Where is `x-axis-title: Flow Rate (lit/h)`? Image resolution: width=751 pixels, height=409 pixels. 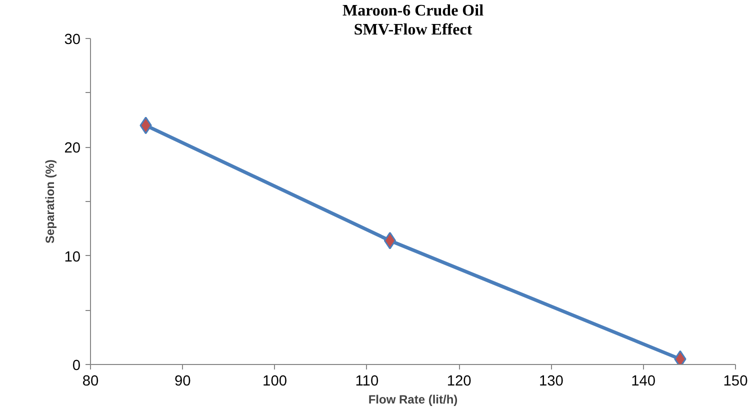
x-axis-title: Flow Rate (lit/h) is located at coordinates (413, 399).